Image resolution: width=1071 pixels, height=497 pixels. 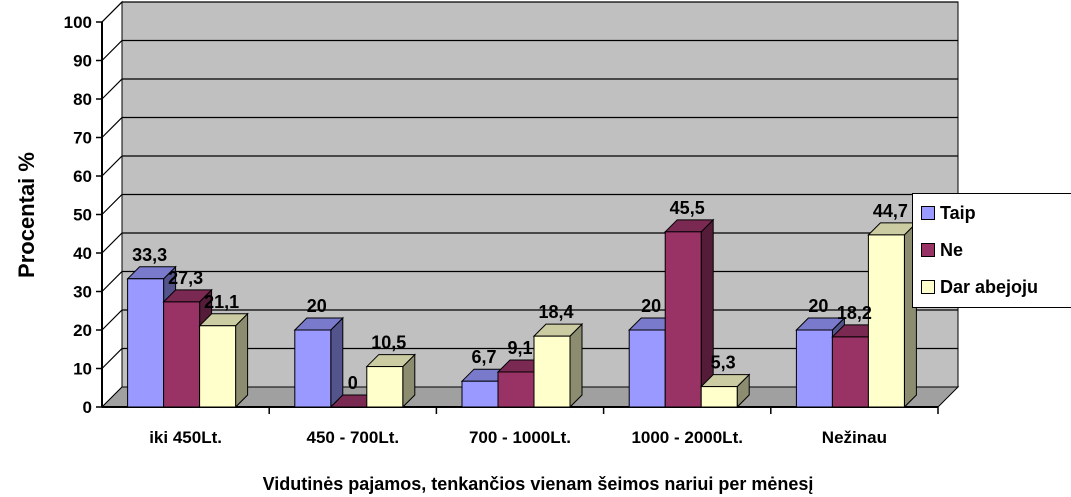 I want to click on y-tick-label: 0, so click(x=87, y=407).